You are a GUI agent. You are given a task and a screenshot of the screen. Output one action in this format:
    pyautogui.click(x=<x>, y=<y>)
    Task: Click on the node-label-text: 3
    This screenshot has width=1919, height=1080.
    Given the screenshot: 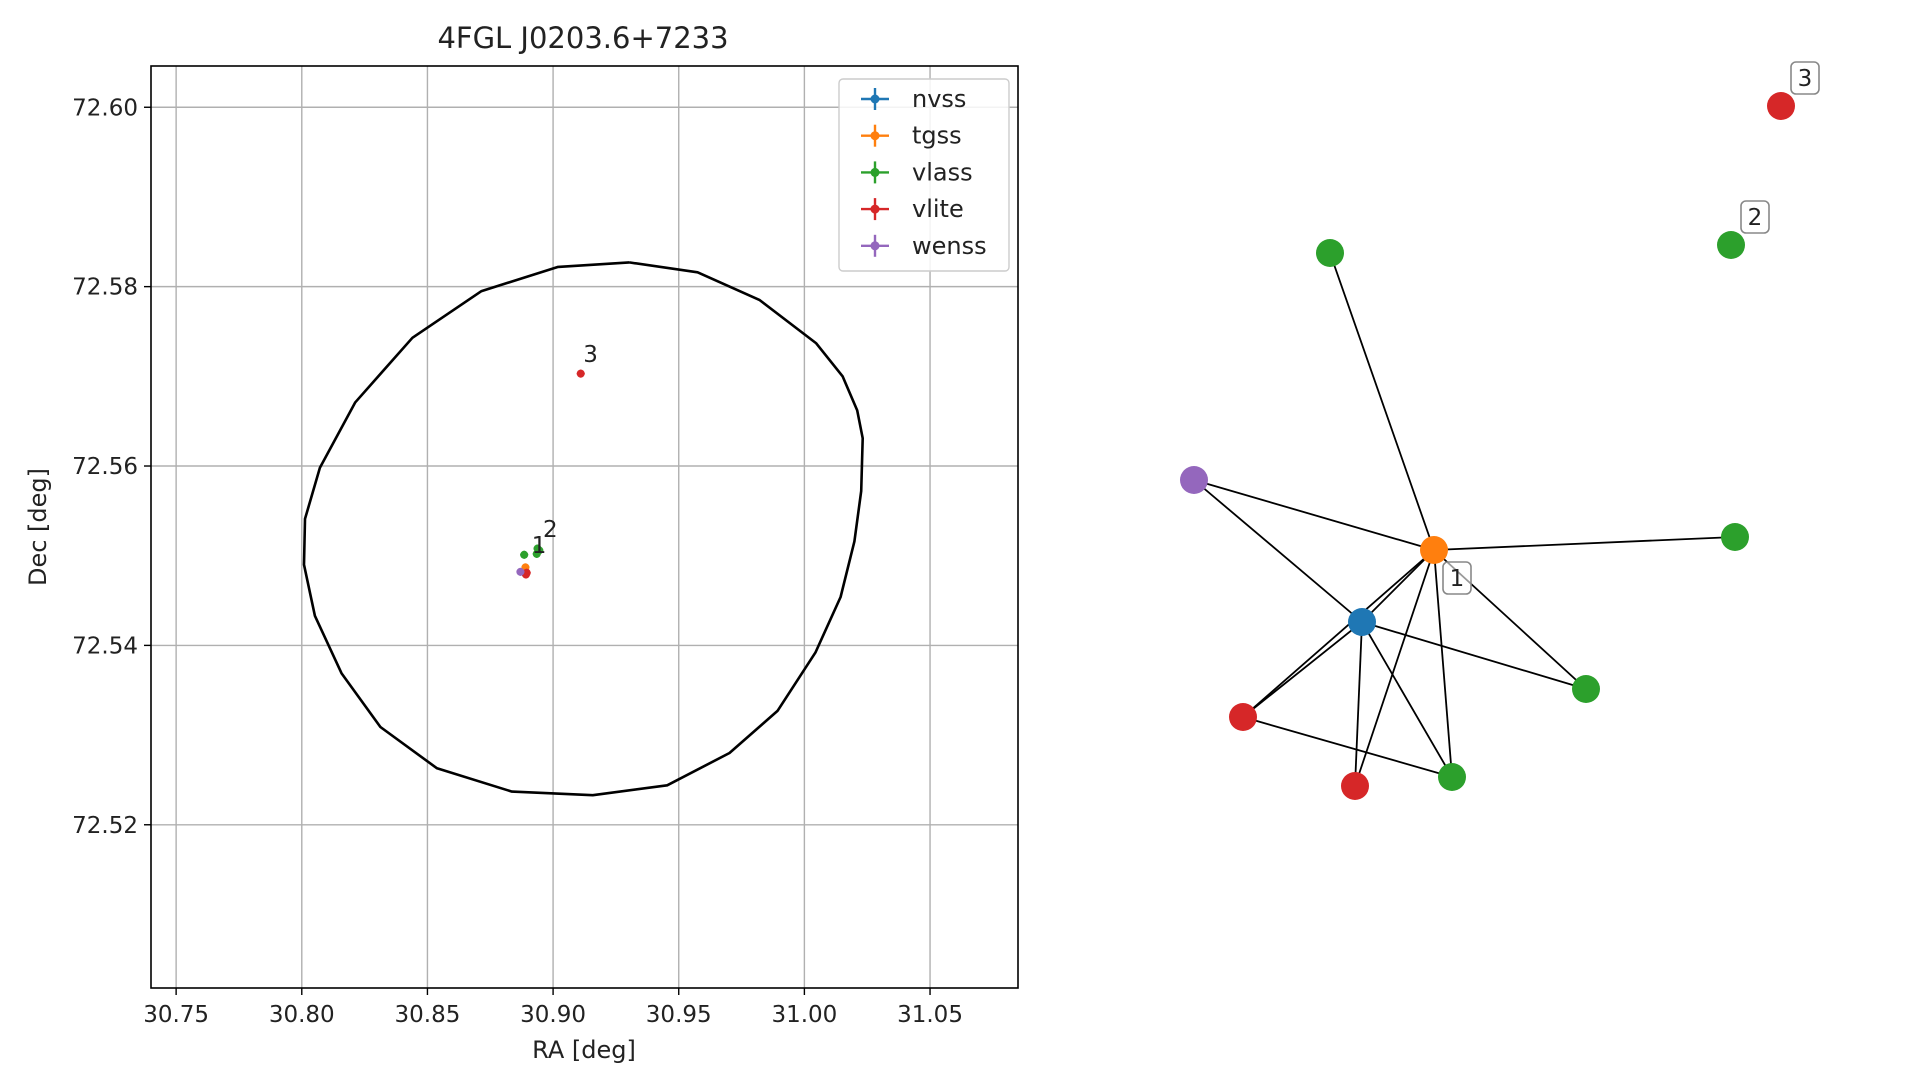 What is the action you would take?
    pyautogui.click(x=1805, y=79)
    